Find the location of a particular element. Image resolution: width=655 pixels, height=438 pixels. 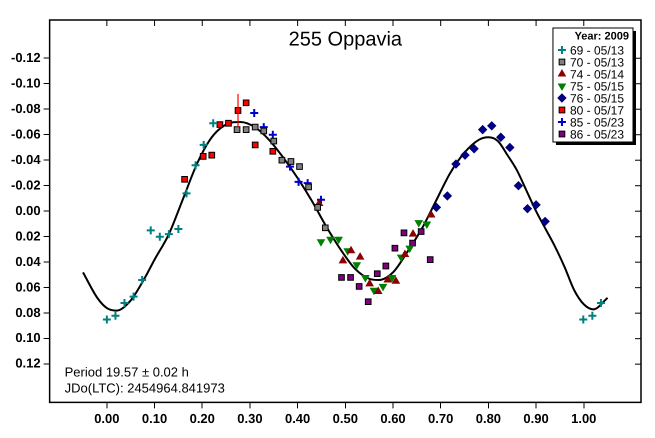

legend-label: 69 - 05/13 is located at coordinates (597, 50).